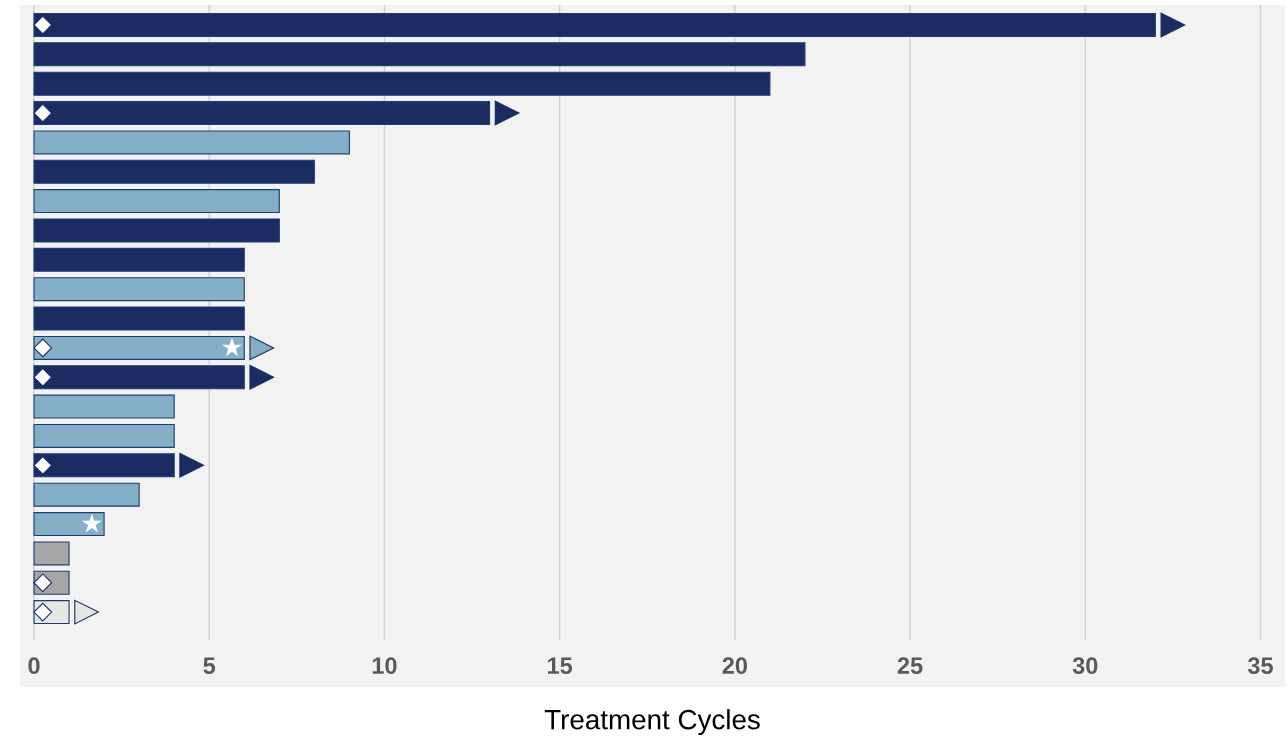 The image size is (1288, 743). What do you see at coordinates (384, 666) in the screenshot?
I see `x-tick-label: 10` at bounding box center [384, 666].